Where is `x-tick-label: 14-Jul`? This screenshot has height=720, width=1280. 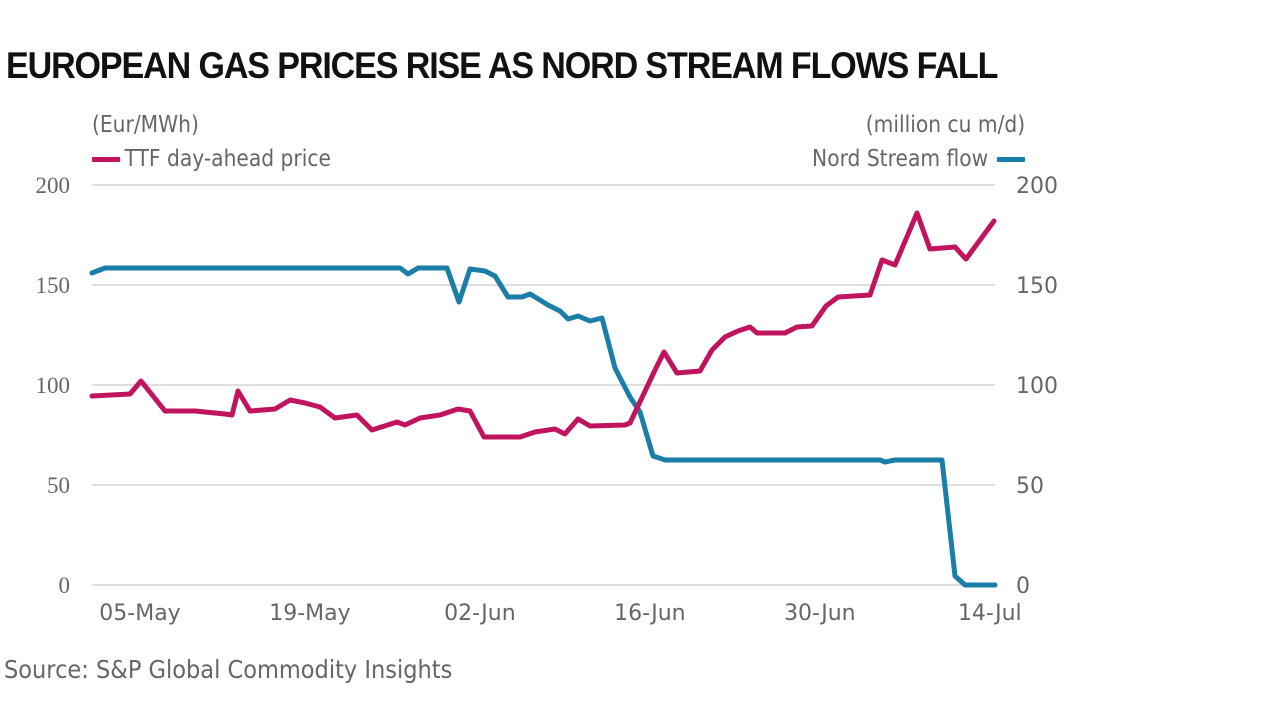
x-tick-label: 14-Jul is located at coordinates (990, 613).